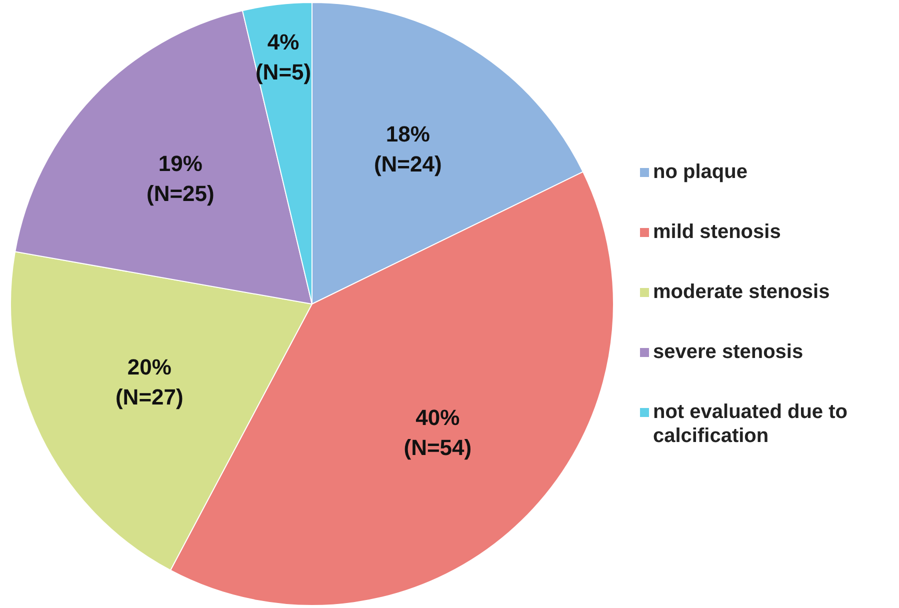 This screenshot has height=608, width=899. I want to click on legend-label: moderate stenosis, so click(741, 292).